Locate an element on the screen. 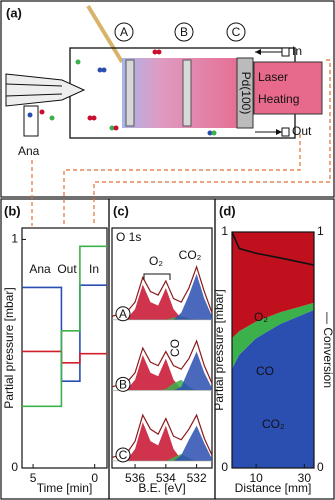 This screenshot has height=500, width=335. fiber is located at coordinates (105, 34).